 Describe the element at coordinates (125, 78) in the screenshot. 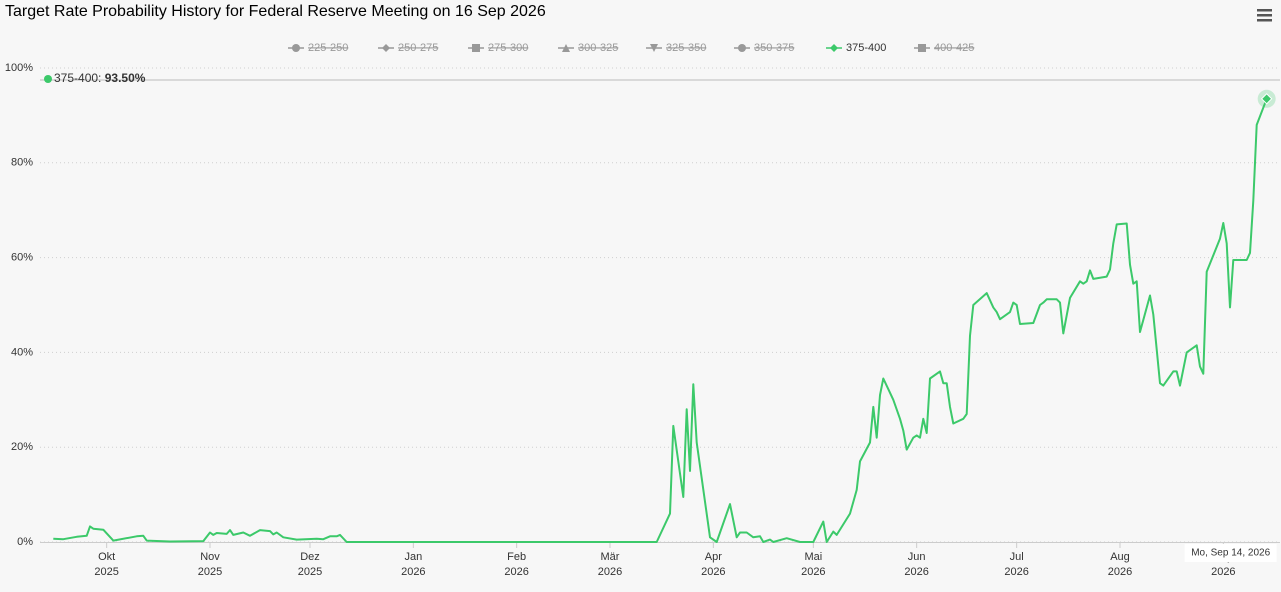

I see `tooltip-value: 93.50%` at that location.